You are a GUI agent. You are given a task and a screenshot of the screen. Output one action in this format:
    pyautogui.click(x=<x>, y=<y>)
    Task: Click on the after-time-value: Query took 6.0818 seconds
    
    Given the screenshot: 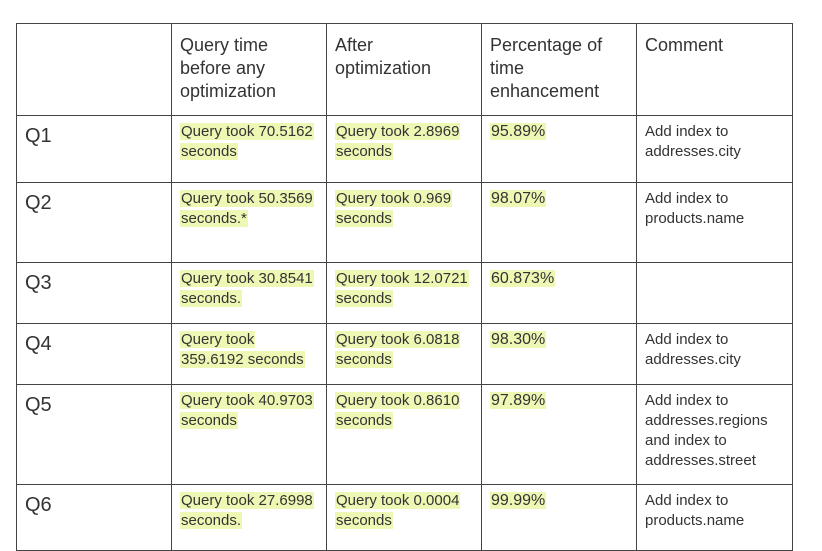 What is the action you would take?
    pyautogui.click(x=398, y=349)
    